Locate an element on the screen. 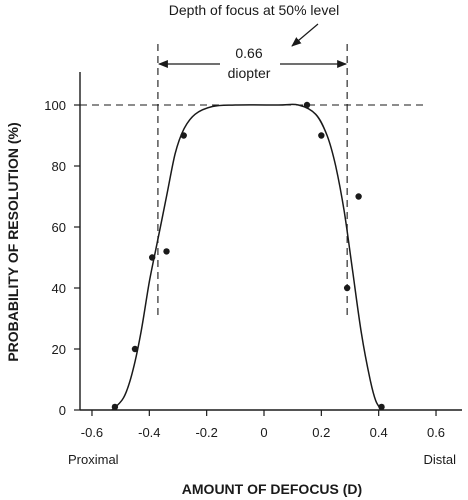 The height and width of the screenshot is (500, 468). x-tick-label: -0.2 is located at coordinates (206, 432).